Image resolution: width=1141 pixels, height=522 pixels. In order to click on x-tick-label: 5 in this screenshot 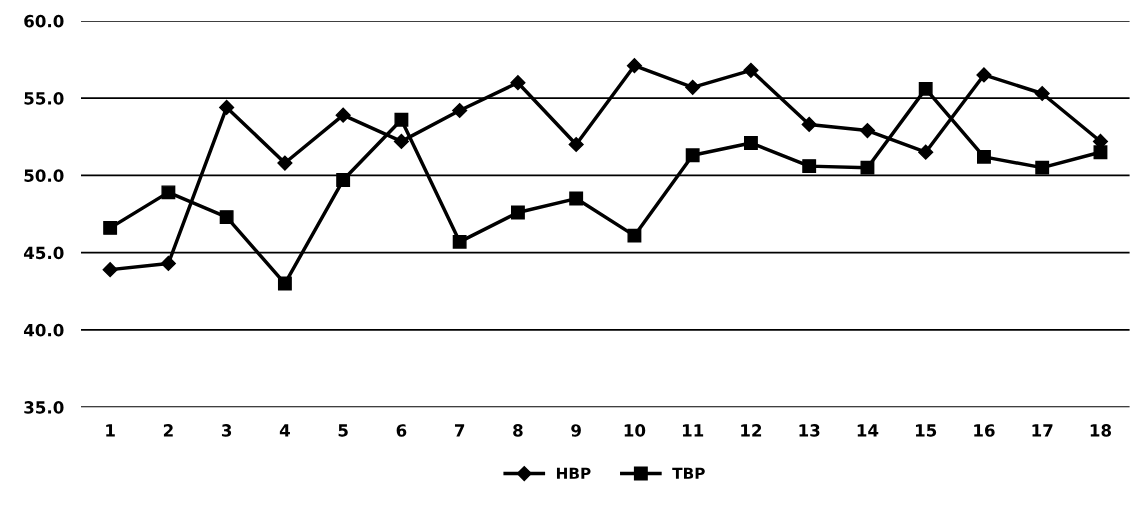, I will do `click(343, 430)`.